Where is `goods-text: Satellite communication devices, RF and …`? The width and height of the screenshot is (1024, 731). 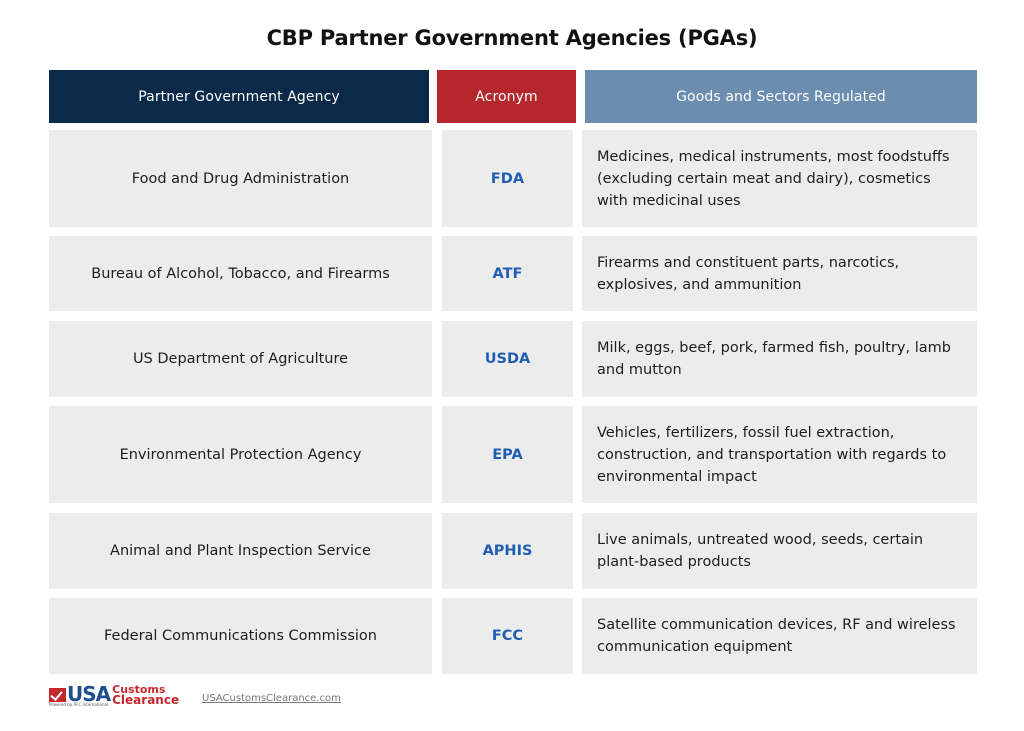
goods-text: Satellite communication devices, RF and … is located at coordinates (776, 636).